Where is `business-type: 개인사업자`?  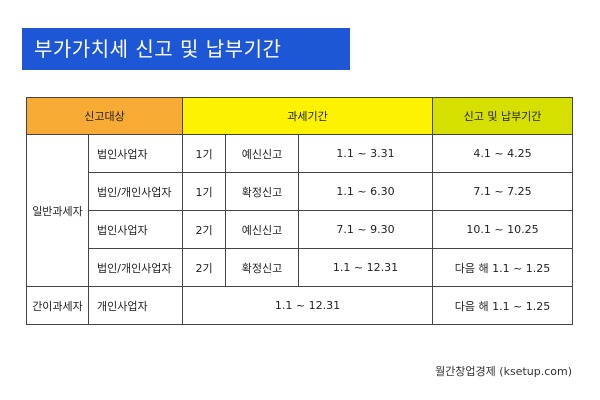
business-type: 개인사업자 is located at coordinates (135, 305).